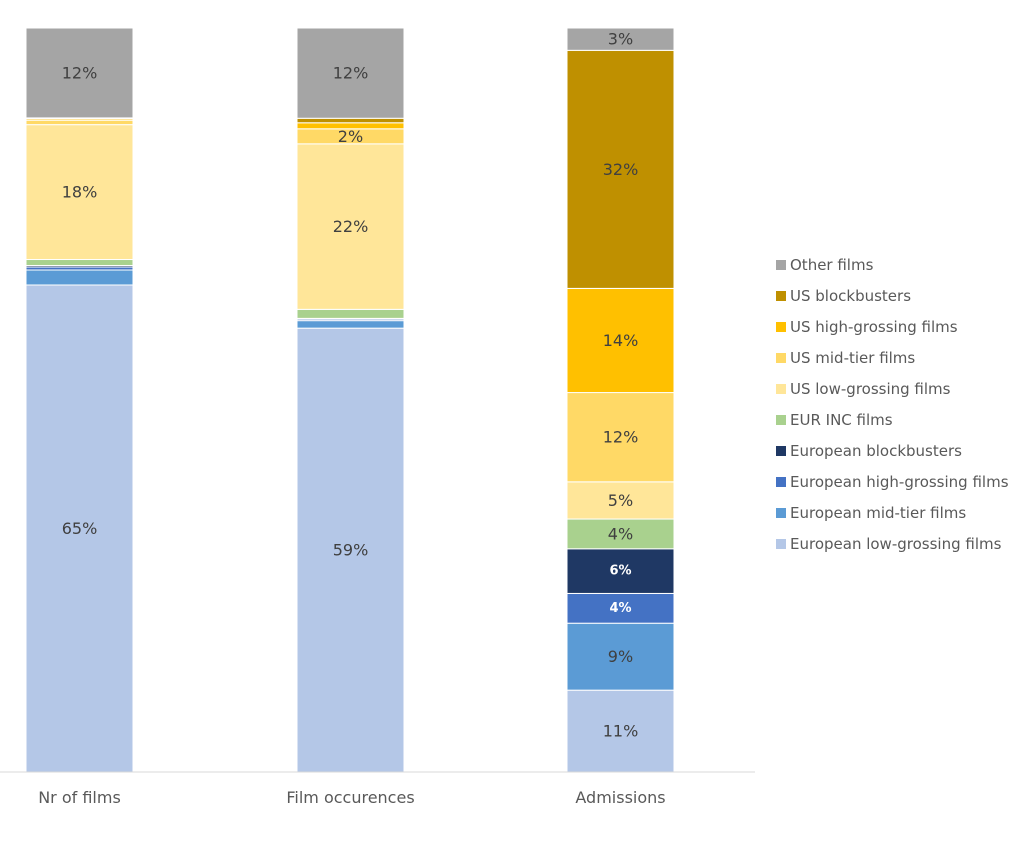 This screenshot has height=842, width=1031. I want to click on data-label-admissions-other-films: 3%, so click(620, 39).